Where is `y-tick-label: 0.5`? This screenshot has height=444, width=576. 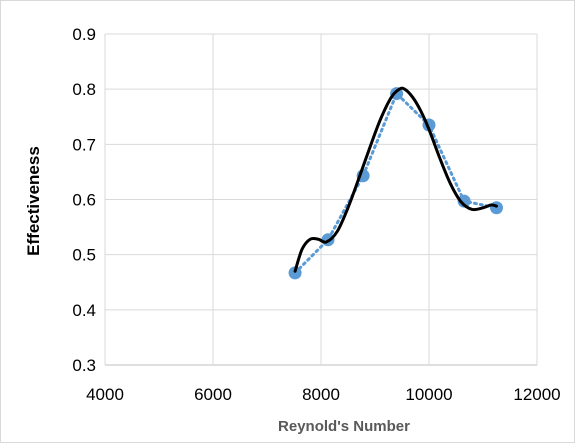
y-tick-label: 0.5 is located at coordinates (84, 255).